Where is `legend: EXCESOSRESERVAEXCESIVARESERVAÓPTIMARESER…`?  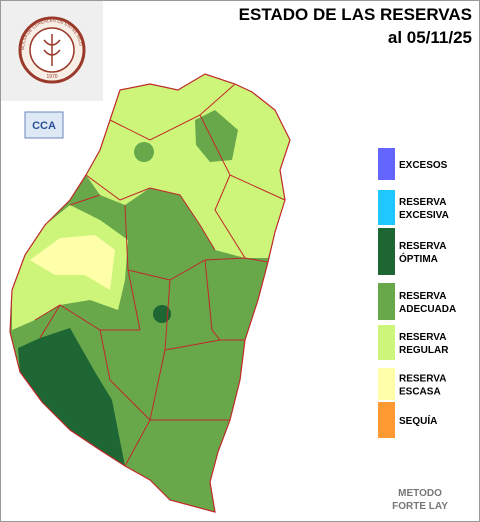 legend: EXCESOSRESERVAEXCESIVARESERVAÓPTIMARESER… is located at coordinates (417, 293).